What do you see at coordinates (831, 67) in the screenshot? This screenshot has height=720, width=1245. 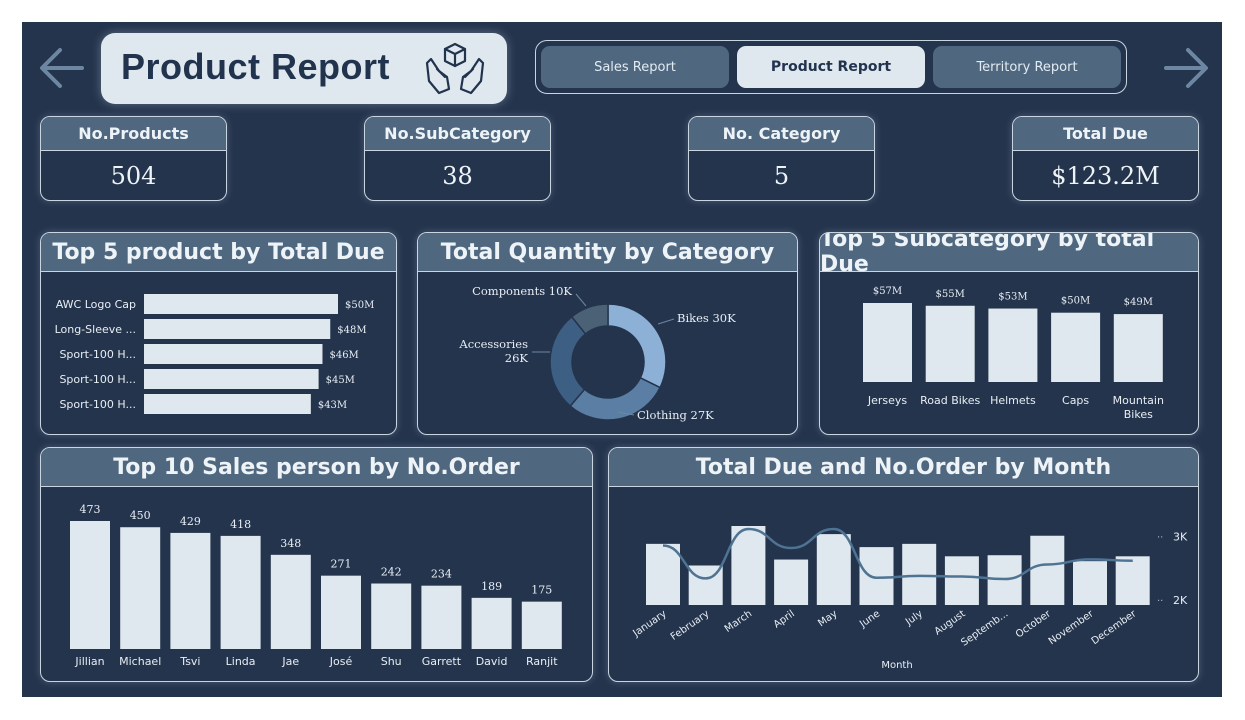 I see `nav-product-report-button: Product Report` at bounding box center [831, 67].